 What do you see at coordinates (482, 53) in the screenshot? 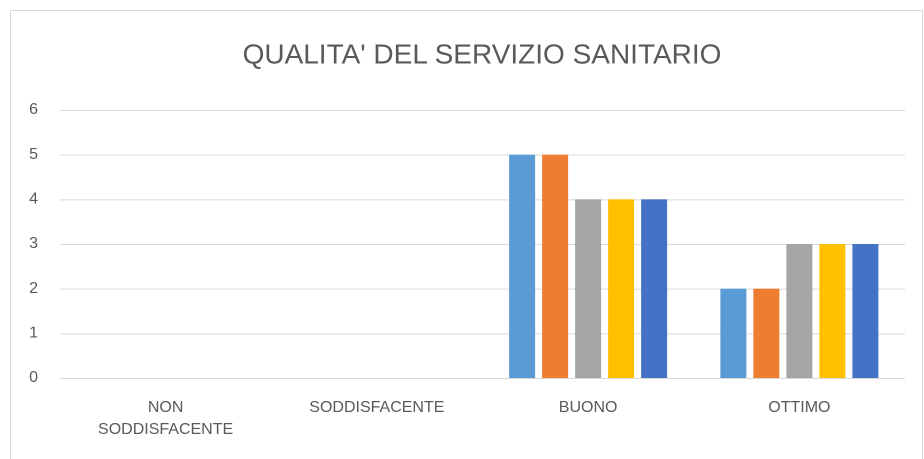
I see `chart-title: QUALITA' DEL SERVIZIO SANITARIO` at bounding box center [482, 53].